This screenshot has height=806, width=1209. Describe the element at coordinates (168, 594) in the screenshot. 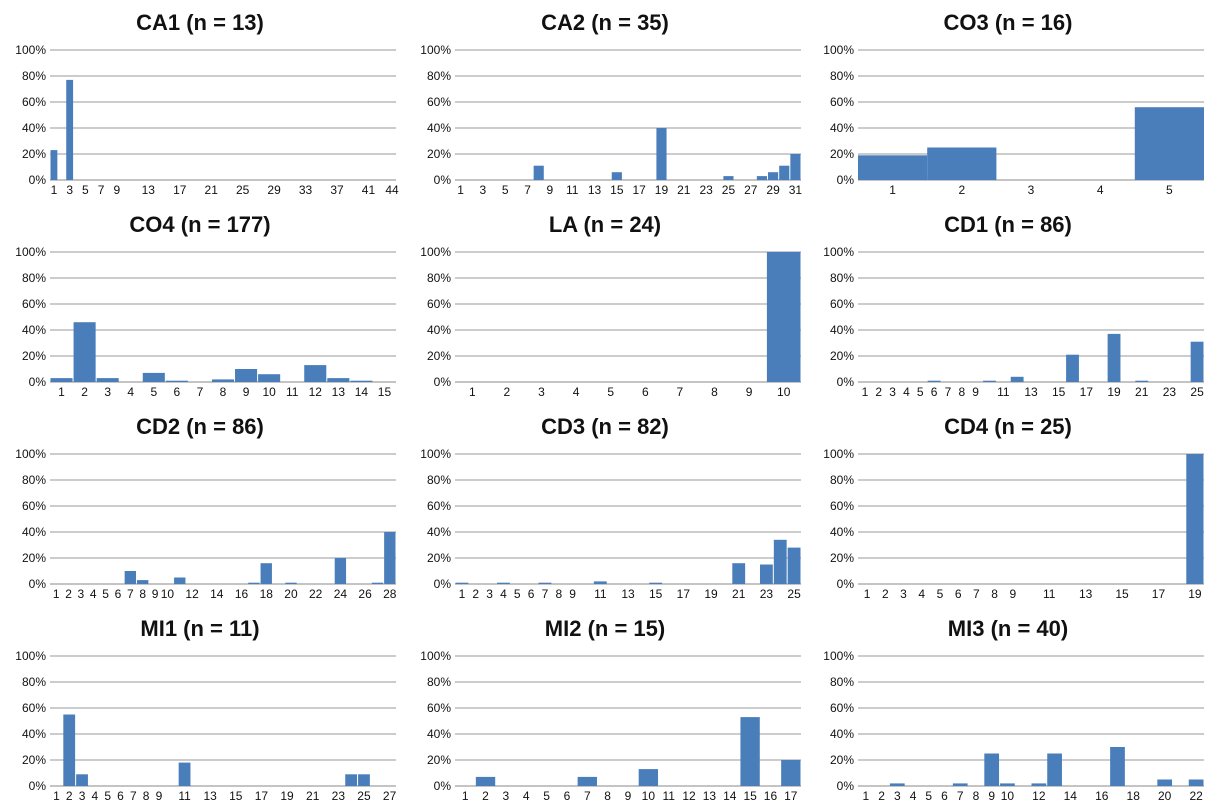

I see `x-tick-label: 10` at that location.